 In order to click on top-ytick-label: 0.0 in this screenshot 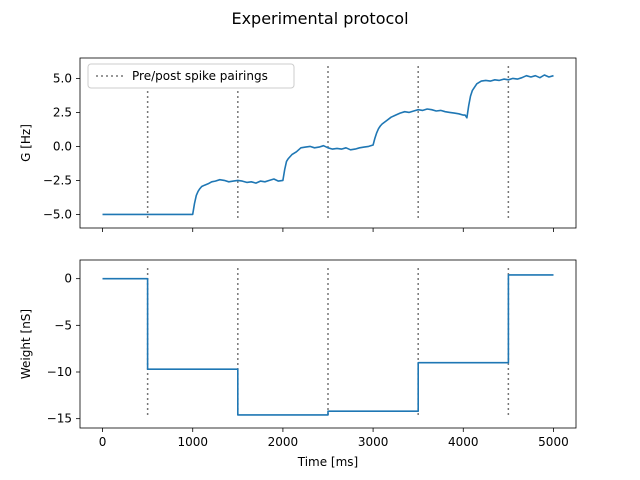, I will do `click(62, 146)`.